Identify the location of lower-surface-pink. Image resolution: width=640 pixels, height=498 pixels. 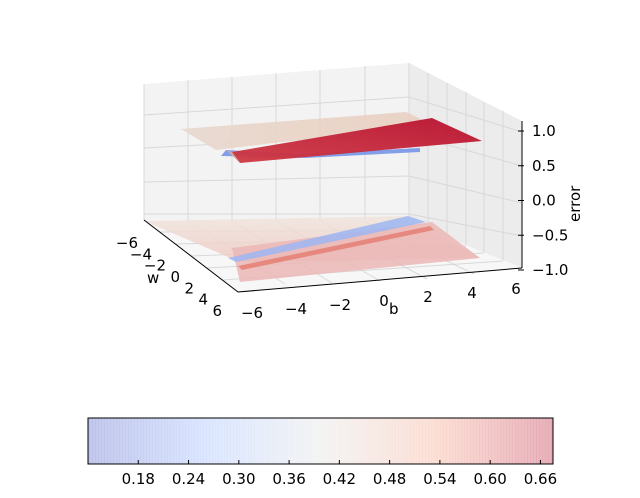
(356, 252).